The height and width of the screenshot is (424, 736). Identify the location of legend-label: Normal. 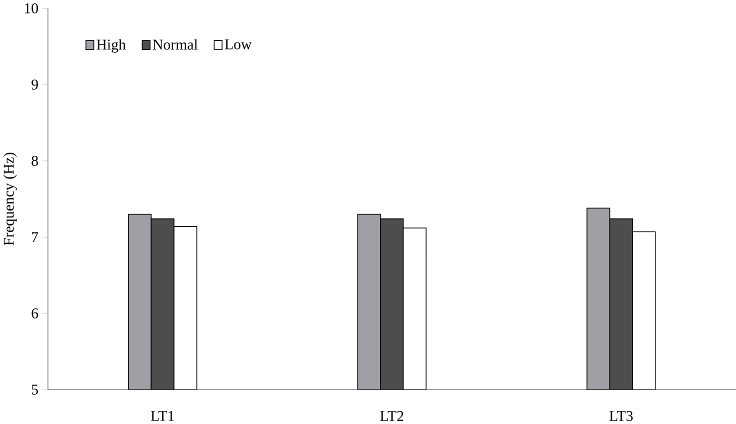
(175, 44).